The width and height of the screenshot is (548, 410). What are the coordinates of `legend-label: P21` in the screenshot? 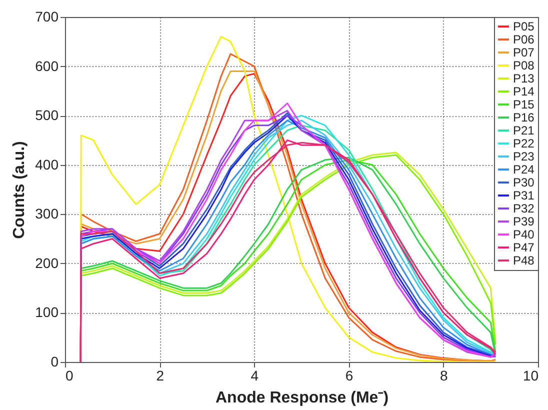 It's located at (524, 131).